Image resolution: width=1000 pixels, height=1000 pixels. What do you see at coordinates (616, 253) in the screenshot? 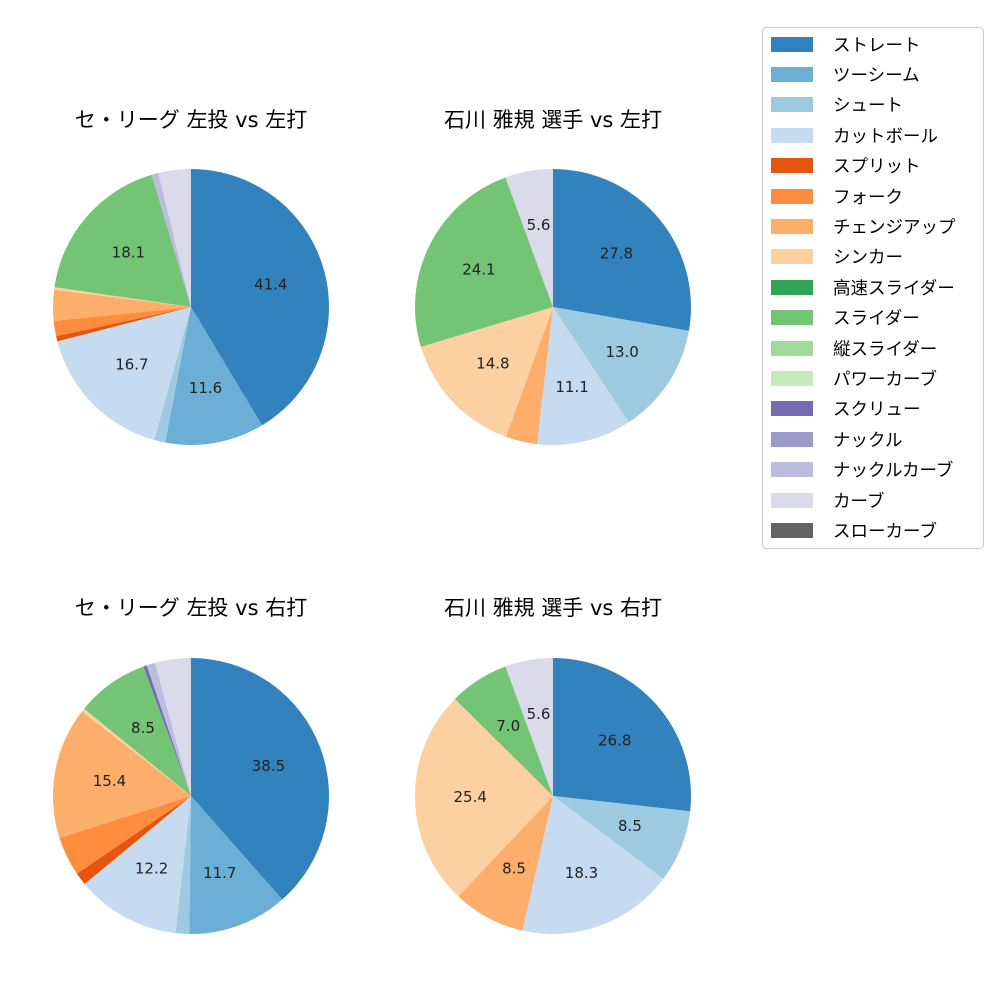
I see `slice-value-label: 27.8` at bounding box center [616, 253].